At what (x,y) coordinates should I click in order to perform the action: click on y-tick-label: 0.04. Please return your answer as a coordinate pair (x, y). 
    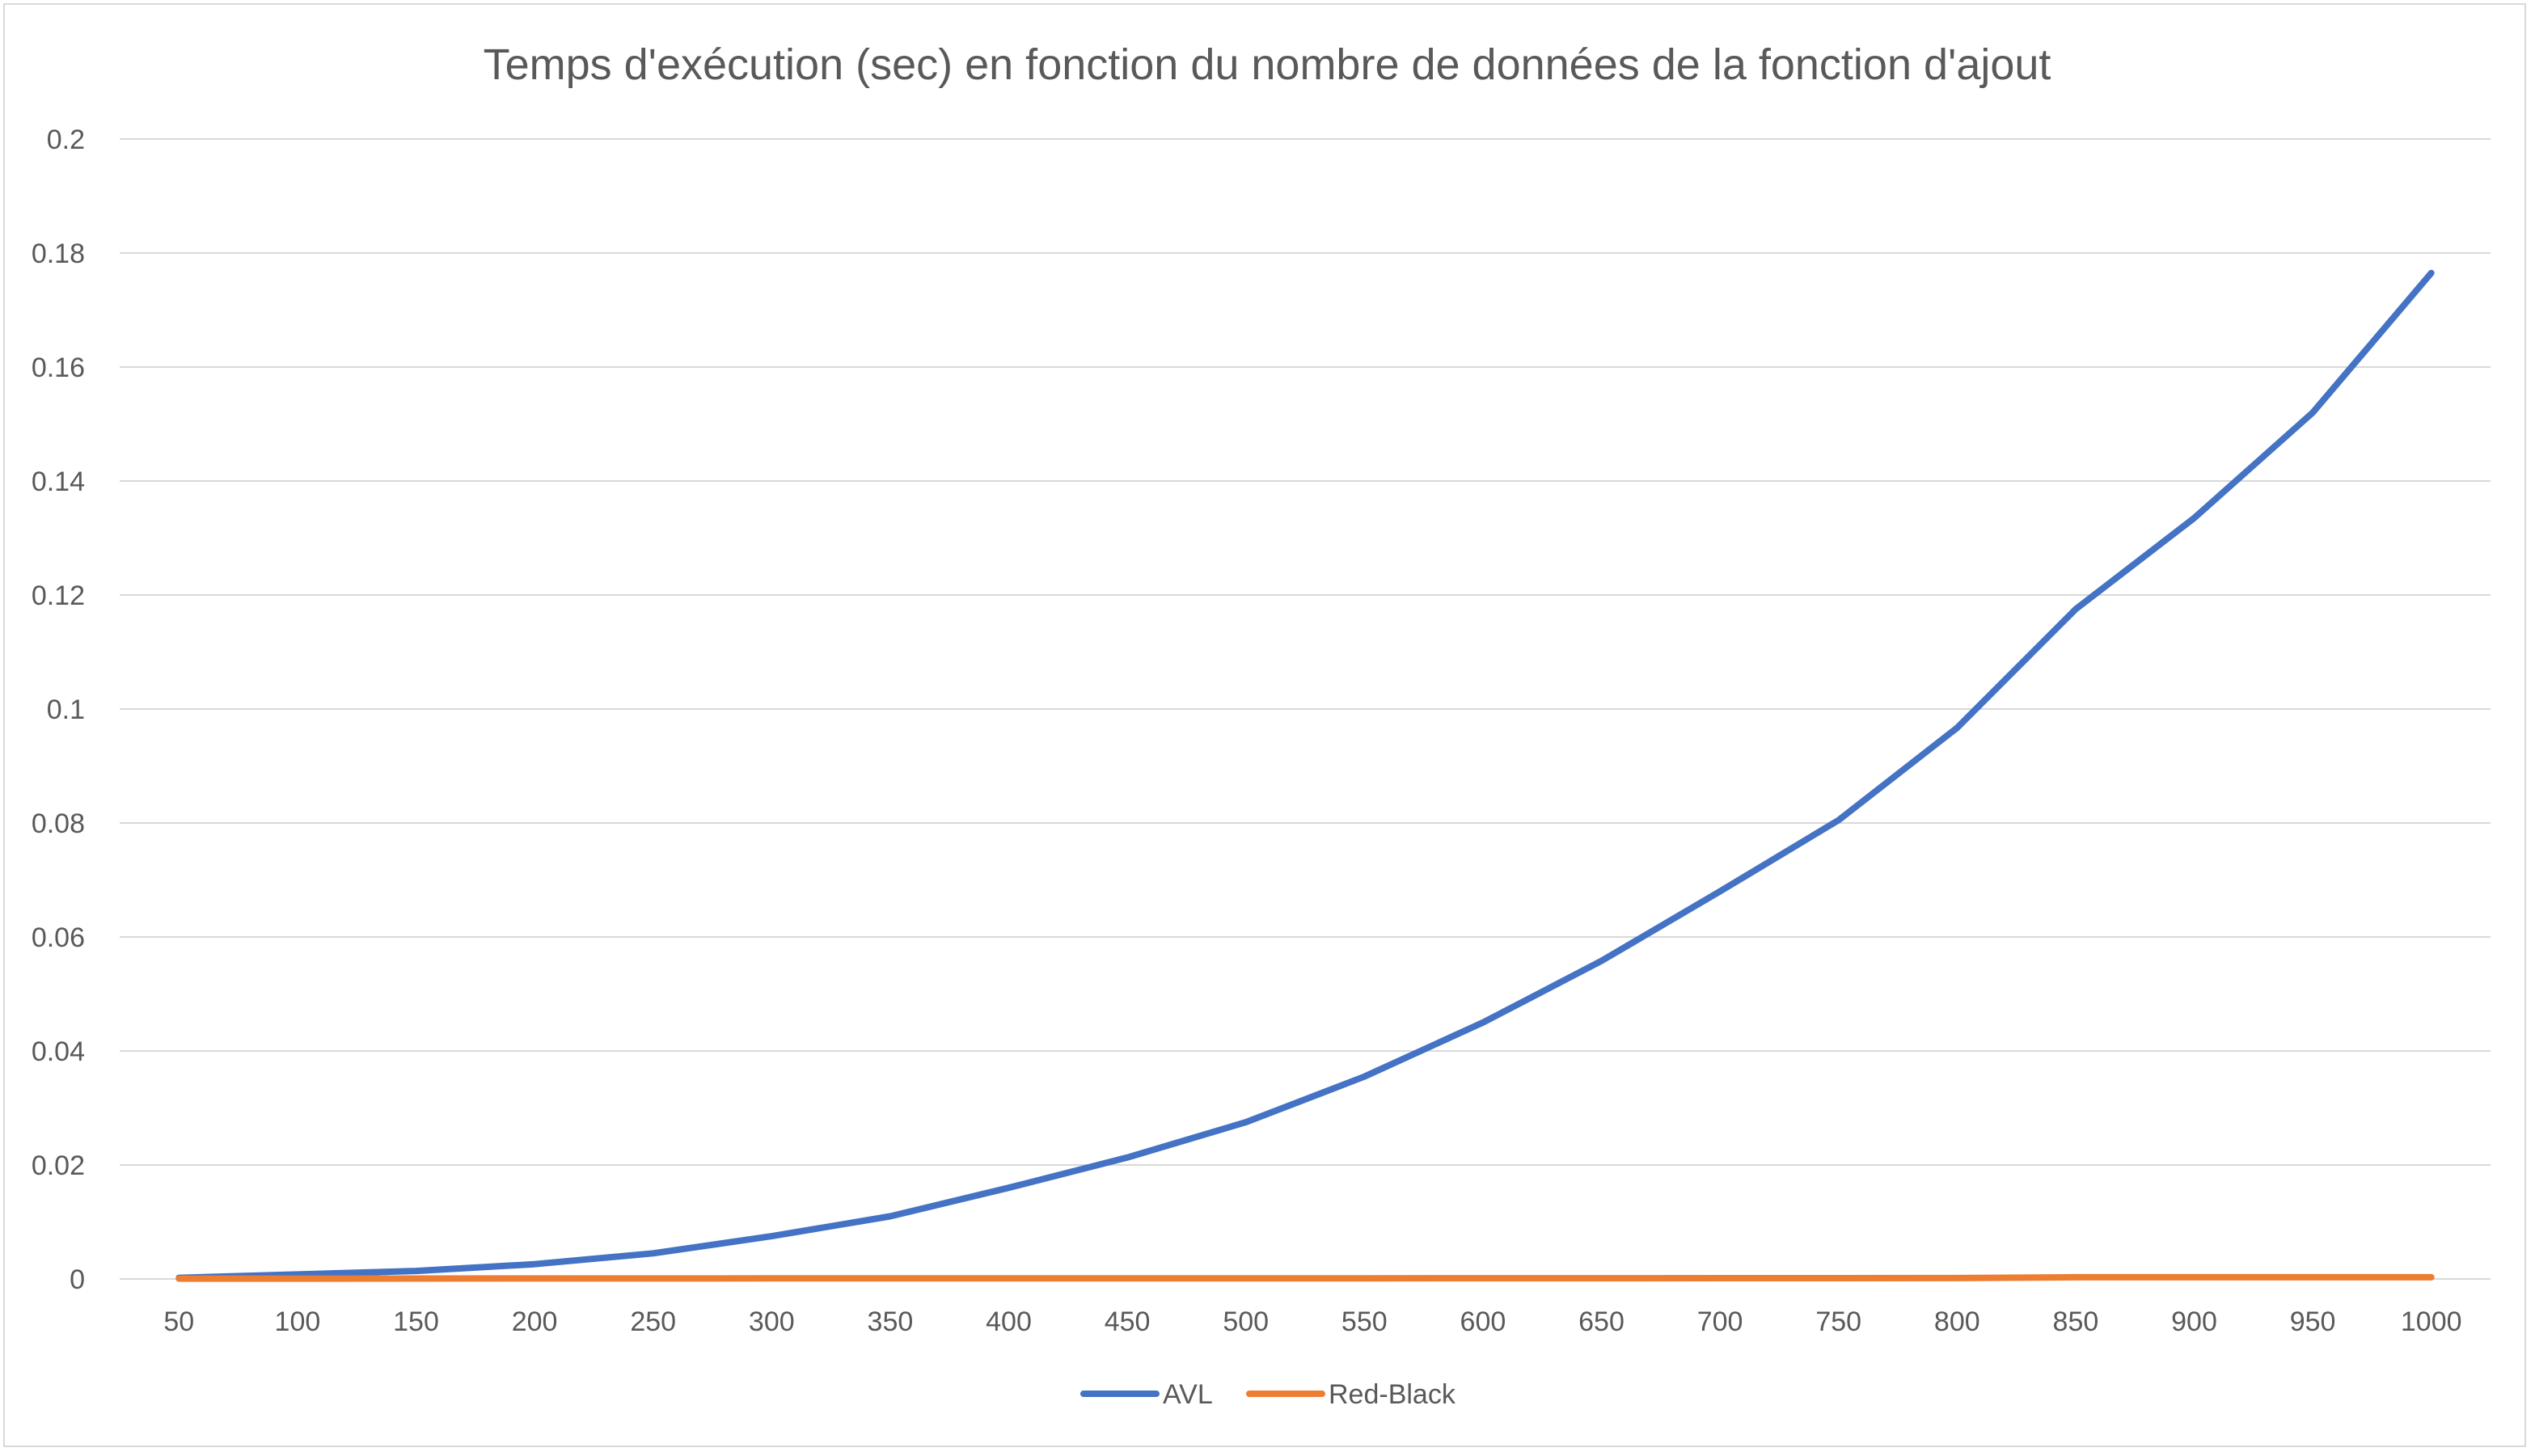
    Looking at the image, I should click on (59, 1051).